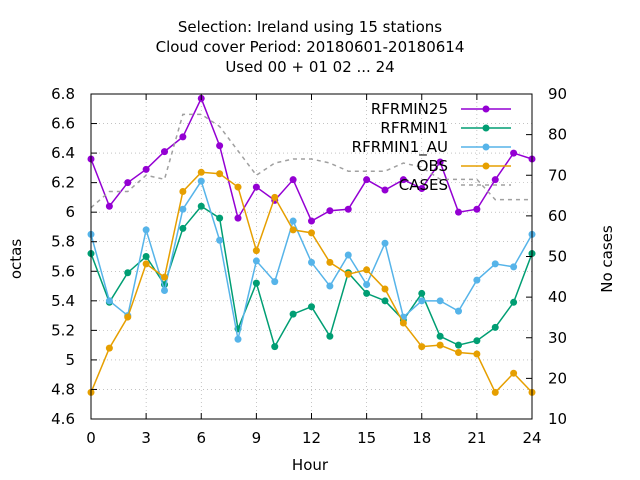  Describe the element at coordinates (464, 166) in the screenshot. I see `legend-item-obs: OBS` at that location.